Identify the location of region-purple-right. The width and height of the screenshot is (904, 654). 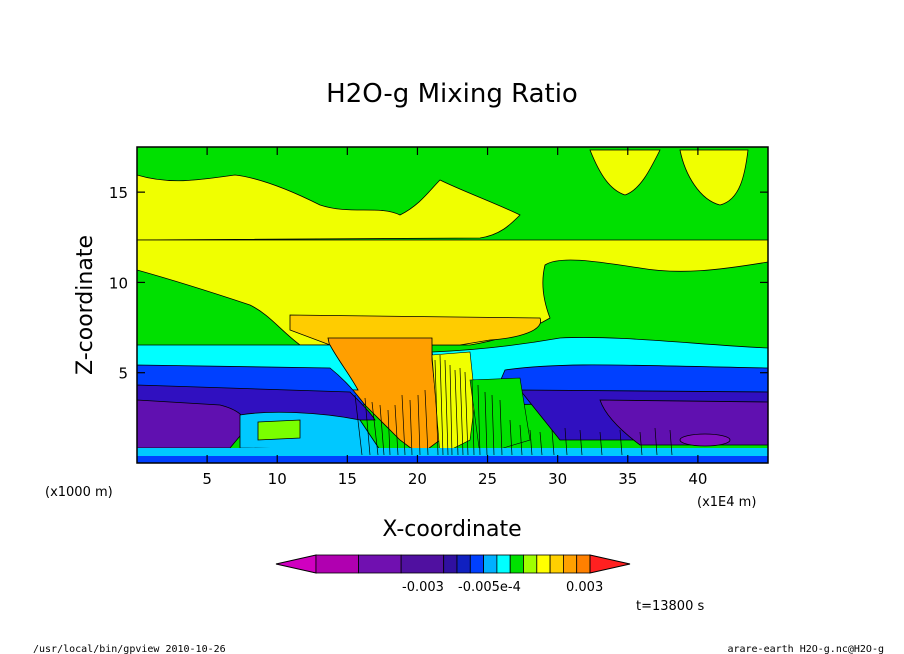
(683, 422).